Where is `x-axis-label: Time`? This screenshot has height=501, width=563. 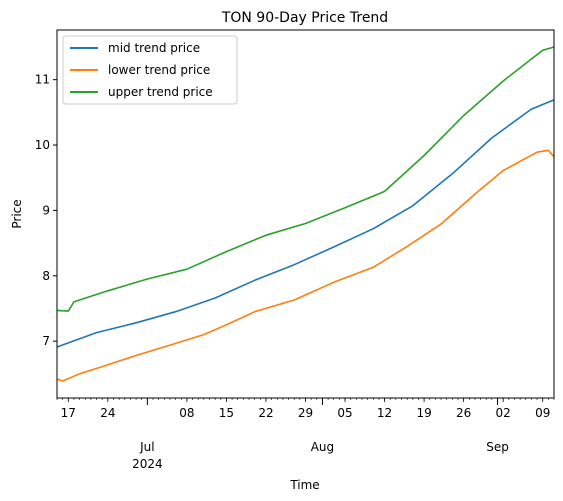
x-axis-label: Time is located at coordinates (304, 485).